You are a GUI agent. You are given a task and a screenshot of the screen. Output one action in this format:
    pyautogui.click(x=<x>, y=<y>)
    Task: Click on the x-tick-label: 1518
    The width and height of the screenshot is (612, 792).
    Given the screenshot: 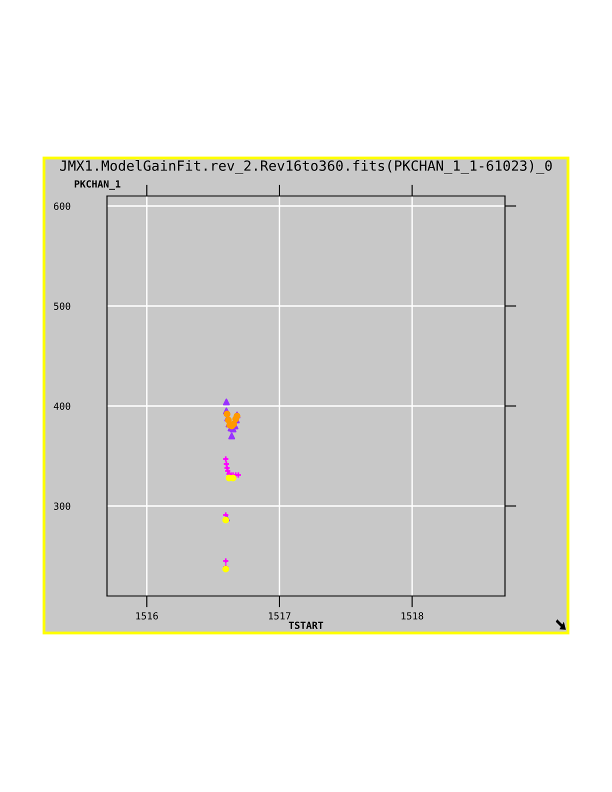 What is the action you would take?
    pyautogui.click(x=413, y=616)
    